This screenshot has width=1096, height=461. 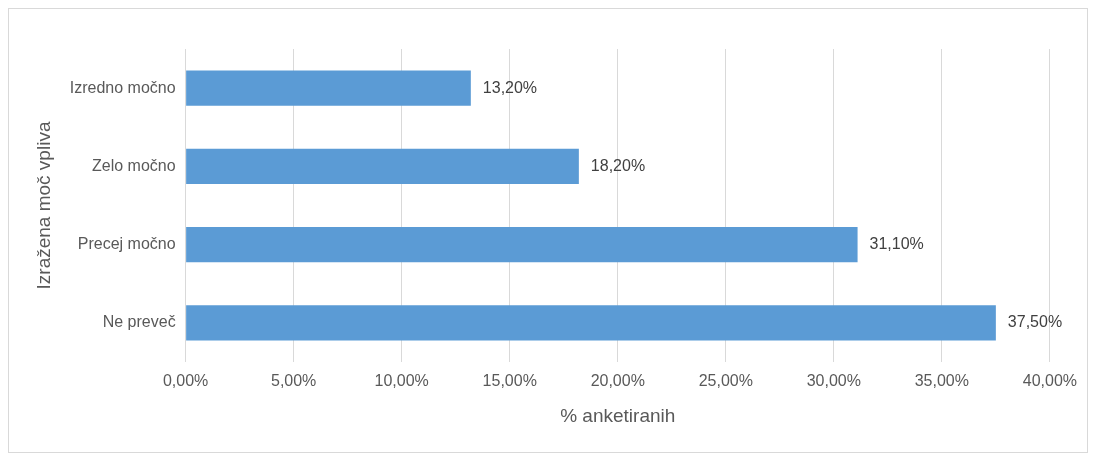 What do you see at coordinates (510, 87) in the screenshot?
I see `data-label: 13,20%` at bounding box center [510, 87].